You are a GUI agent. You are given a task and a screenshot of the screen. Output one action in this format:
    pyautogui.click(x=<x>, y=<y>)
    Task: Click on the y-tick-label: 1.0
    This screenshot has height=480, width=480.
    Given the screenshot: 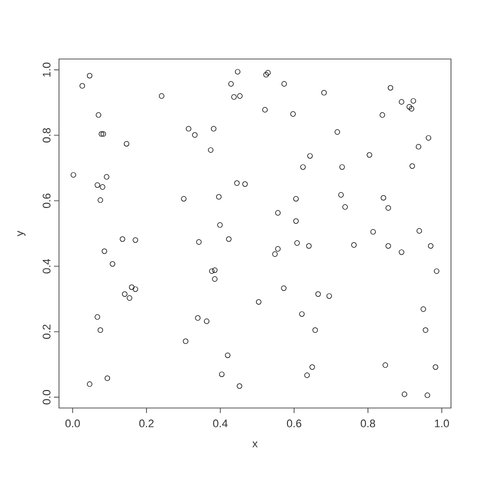 What is the action you would take?
    pyautogui.click(x=46, y=69)
    